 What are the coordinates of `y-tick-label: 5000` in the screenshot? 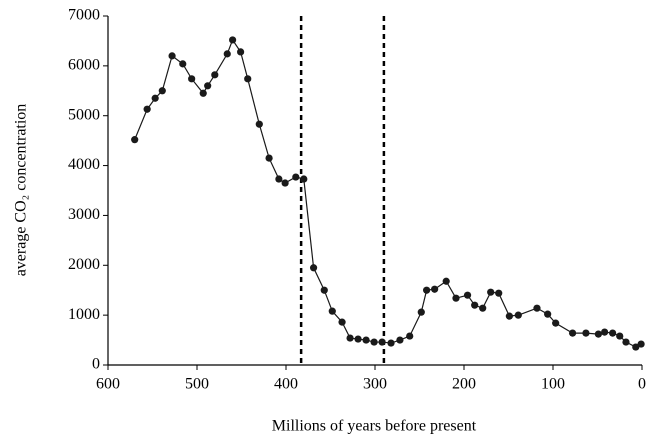 It's located at (84, 114).